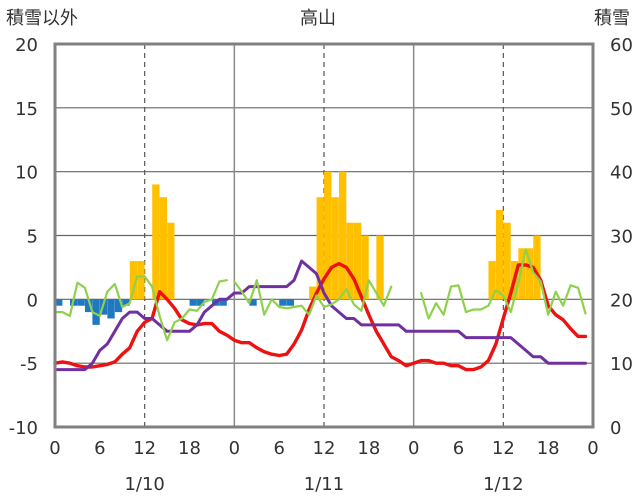  What do you see at coordinates (32, 237) in the screenshot?
I see `y-left-tick-label: 5` at bounding box center [32, 237].